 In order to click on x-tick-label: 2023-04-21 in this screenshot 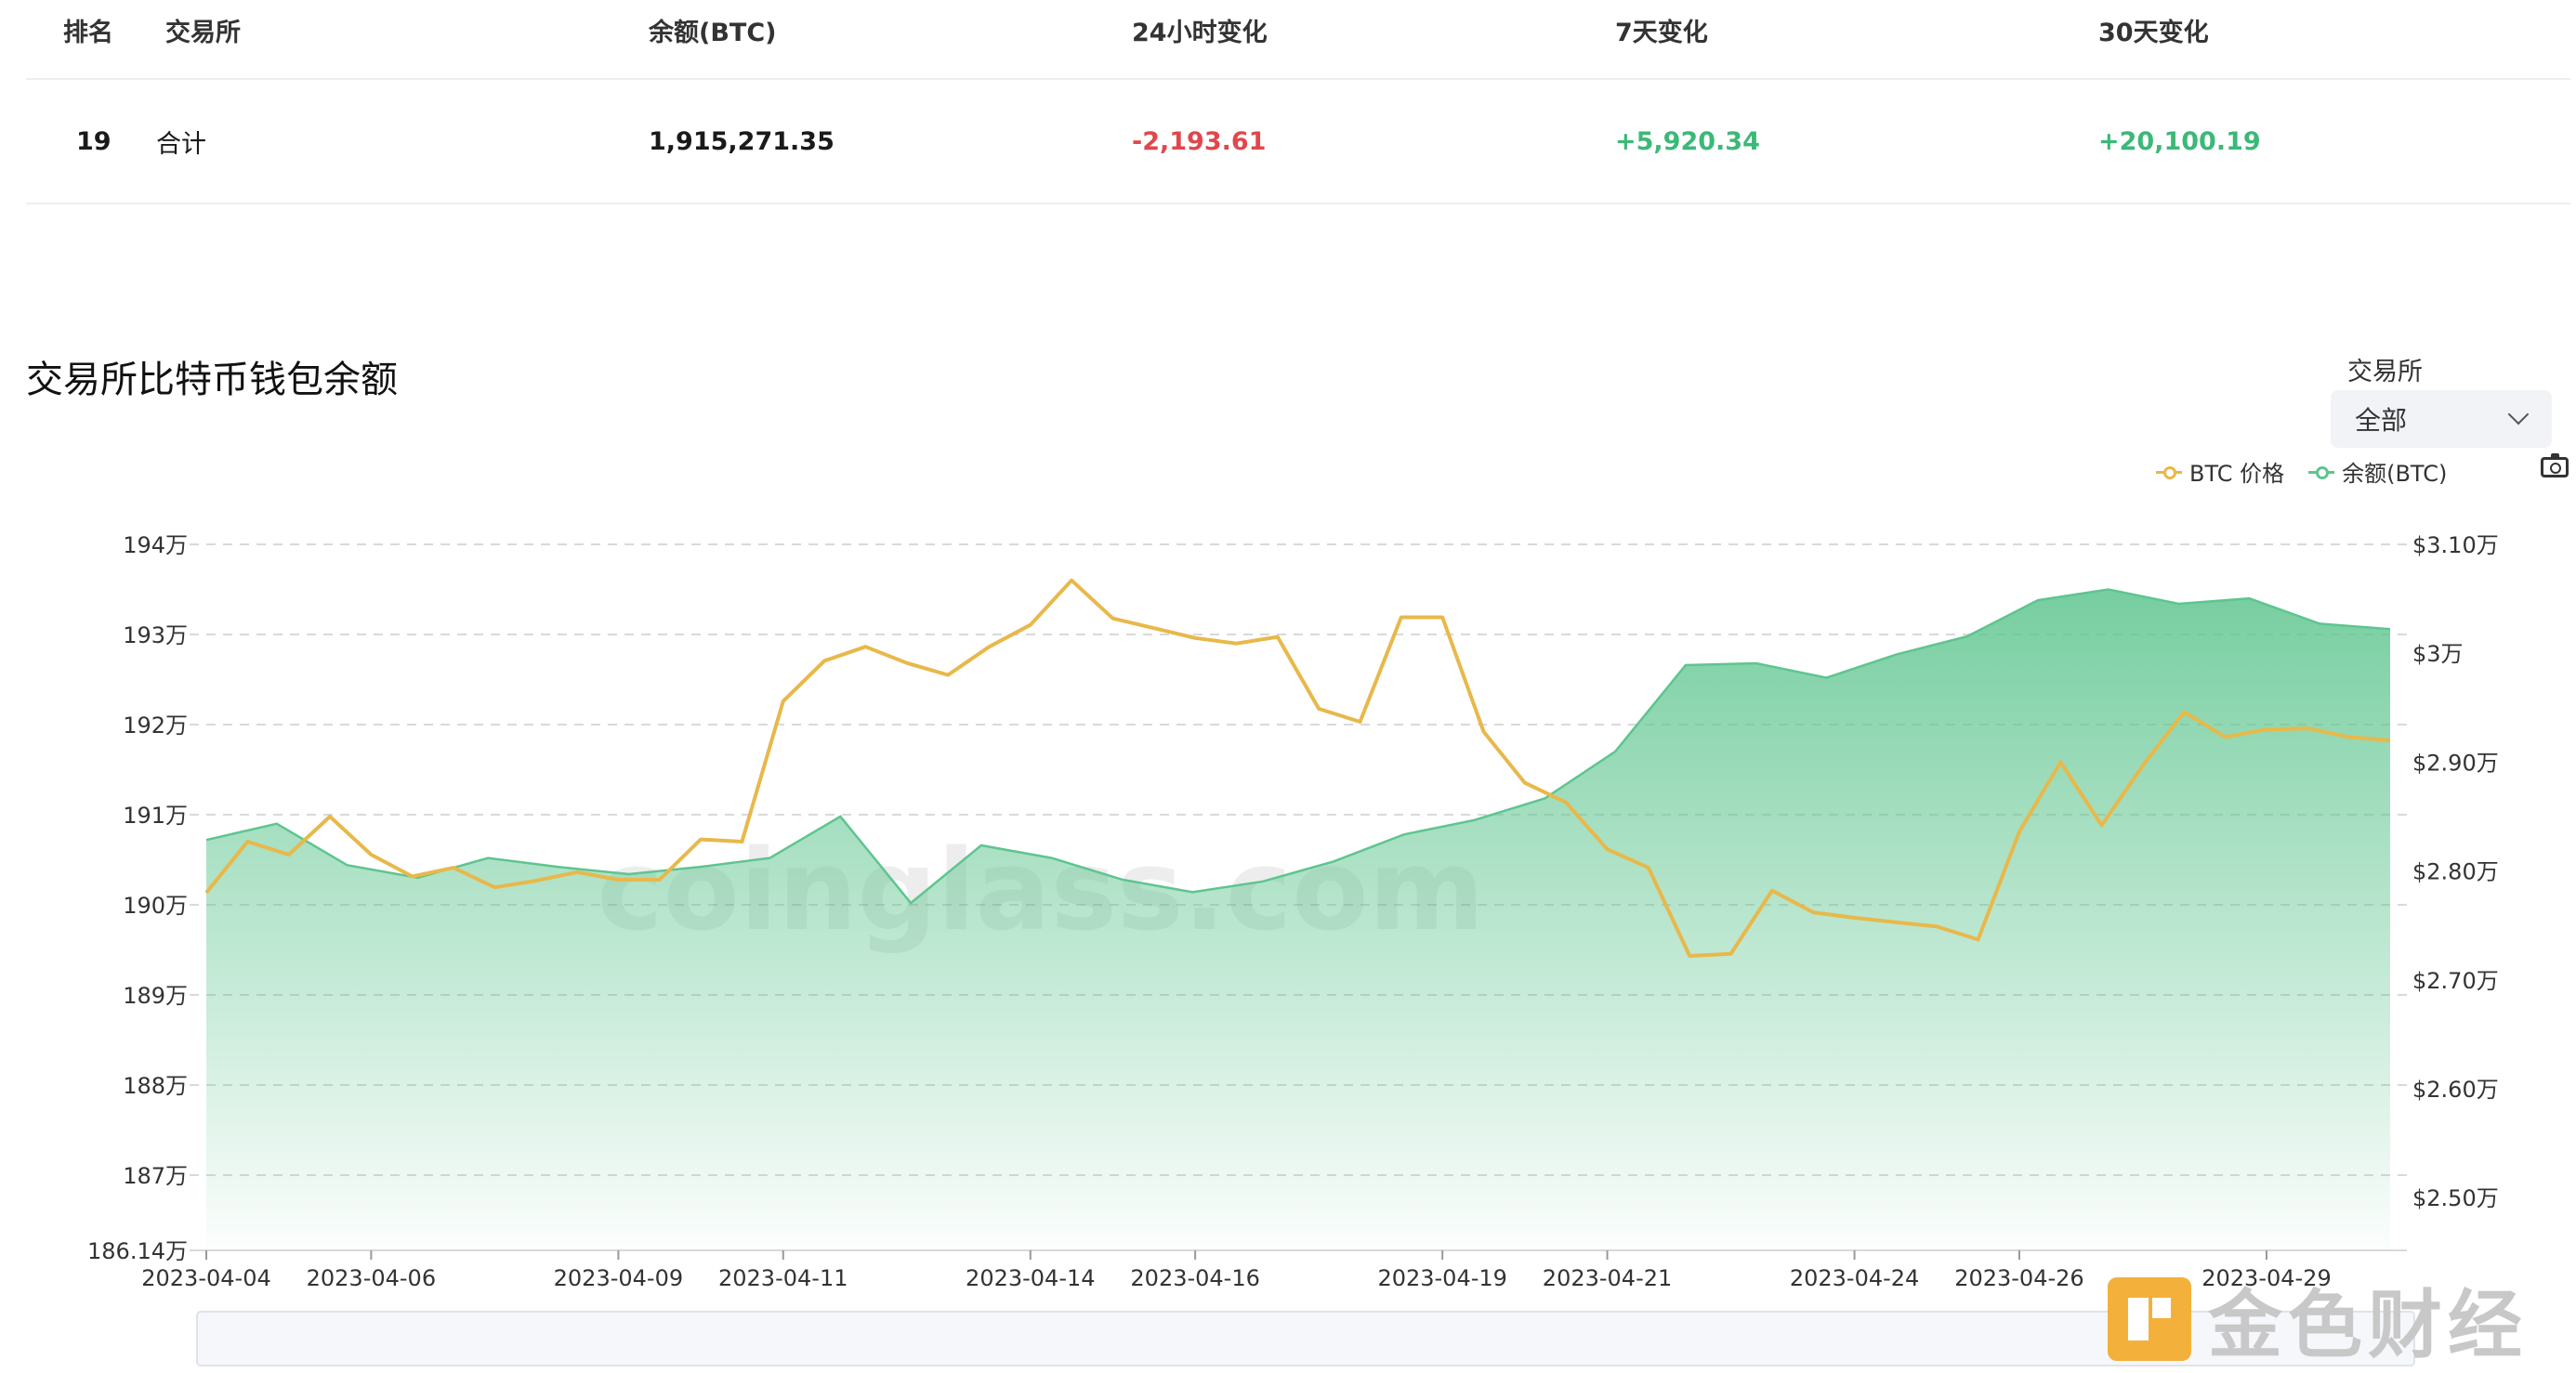, I will do `click(1607, 1278)`.